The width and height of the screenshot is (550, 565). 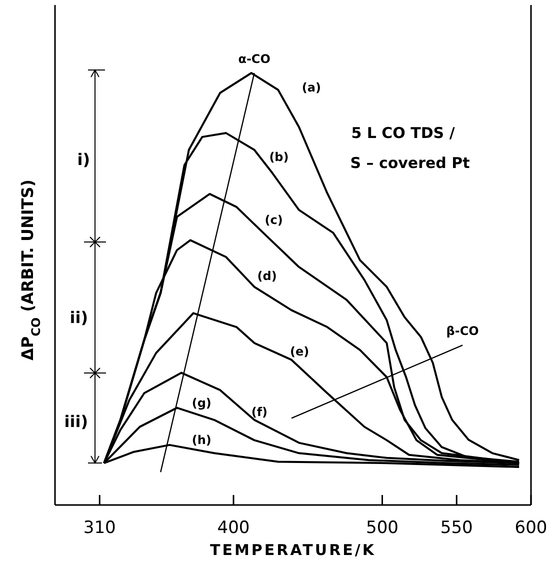 I want to click on series-label: (c), so click(x=273, y=219).